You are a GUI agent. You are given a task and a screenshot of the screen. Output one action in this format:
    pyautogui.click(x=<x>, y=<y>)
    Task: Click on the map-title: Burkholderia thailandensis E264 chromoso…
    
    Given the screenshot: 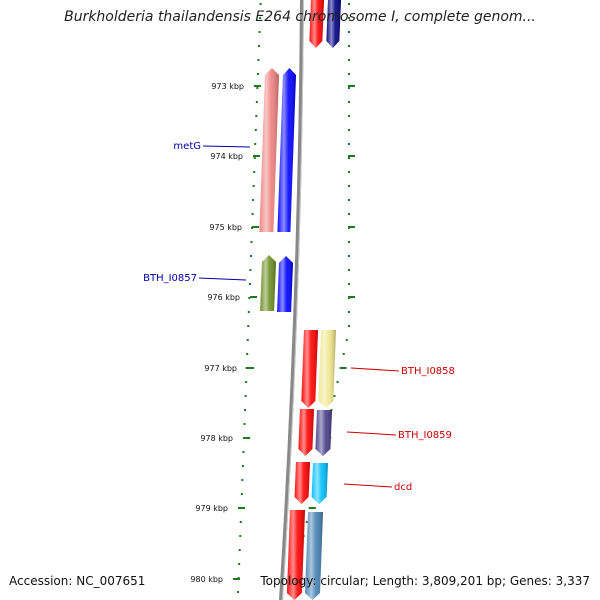 What is the action you would take?
    pyautogui.click(x=300, y=17)
    